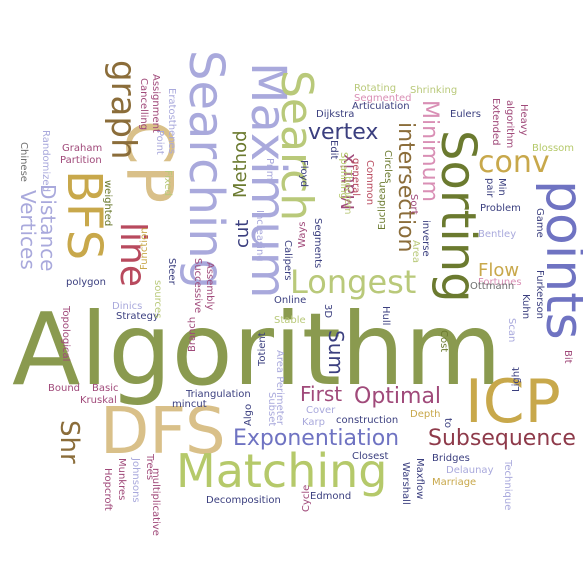 This screenshot has height=583, width=583. What do you see at coordinates (454, 482) in the screenshot?
I see `word-marriage: Marriage` at bounding box center [454, 482].